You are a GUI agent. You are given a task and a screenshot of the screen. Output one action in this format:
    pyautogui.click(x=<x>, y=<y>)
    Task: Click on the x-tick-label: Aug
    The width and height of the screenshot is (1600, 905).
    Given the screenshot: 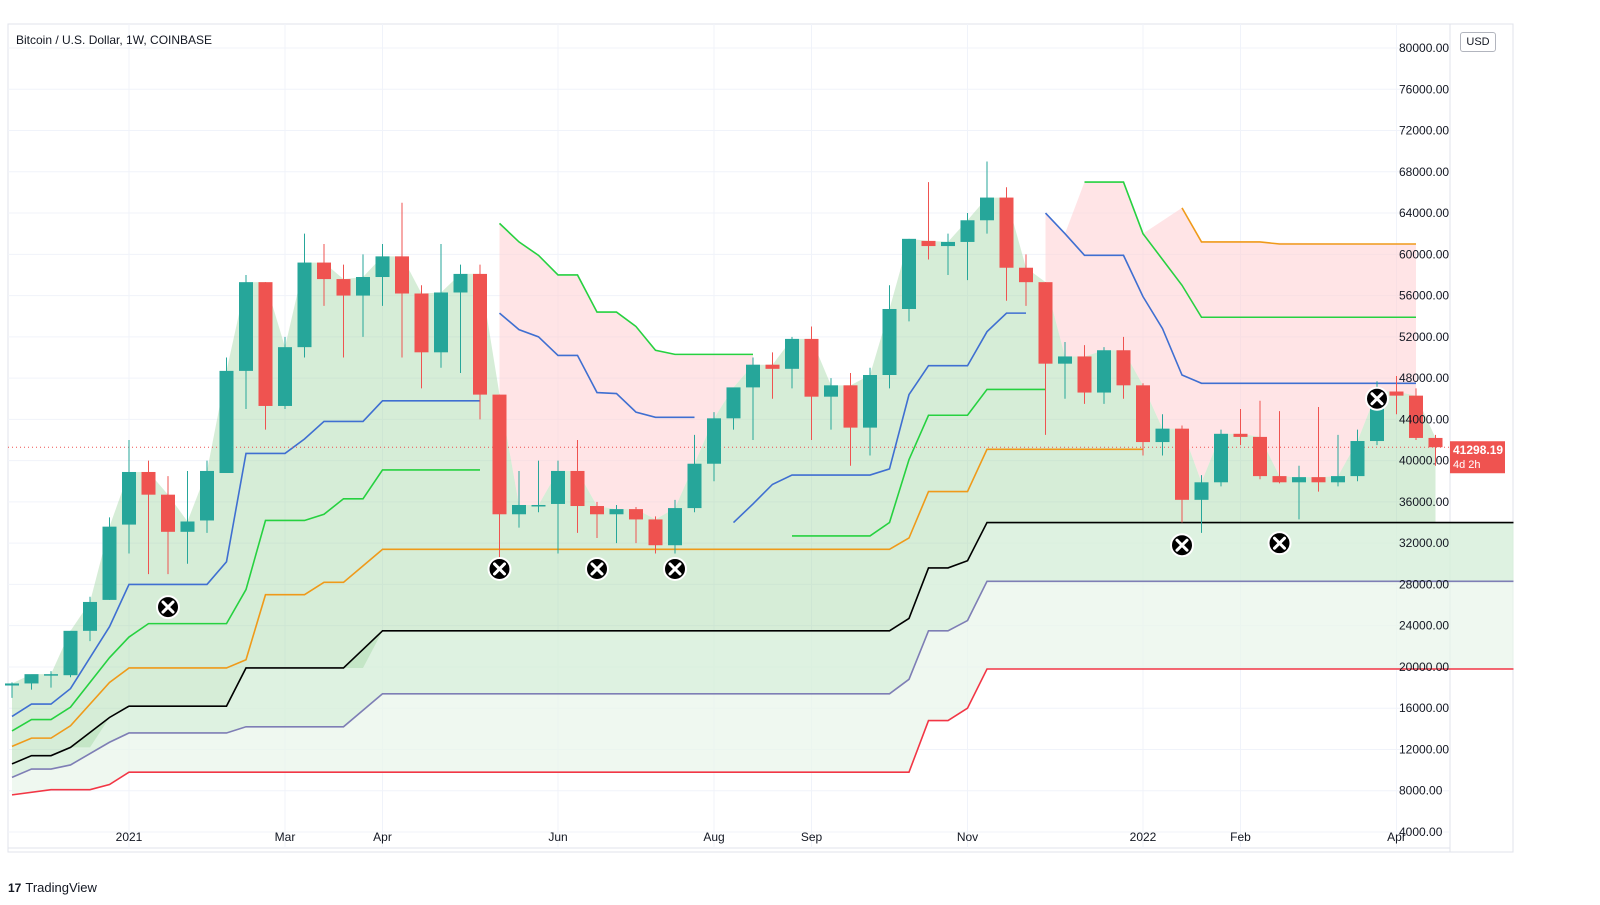 What is the action you would take?
    pyautogui.click(x=713, y=837)
    